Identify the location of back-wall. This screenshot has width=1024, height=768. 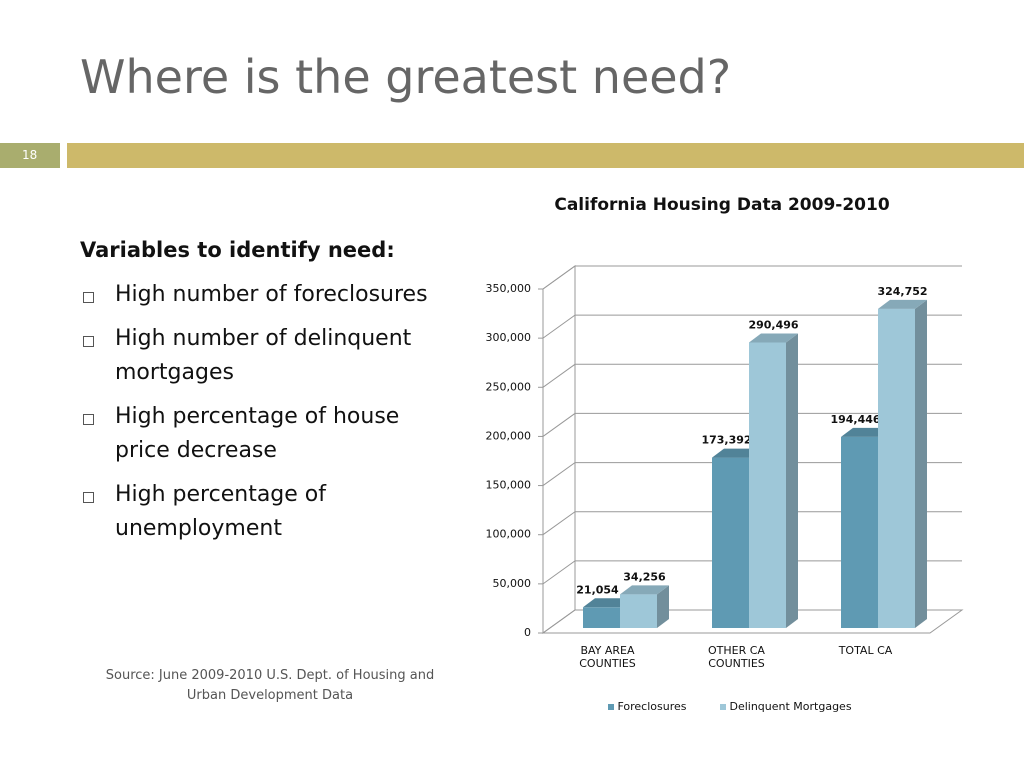
(559, 449).